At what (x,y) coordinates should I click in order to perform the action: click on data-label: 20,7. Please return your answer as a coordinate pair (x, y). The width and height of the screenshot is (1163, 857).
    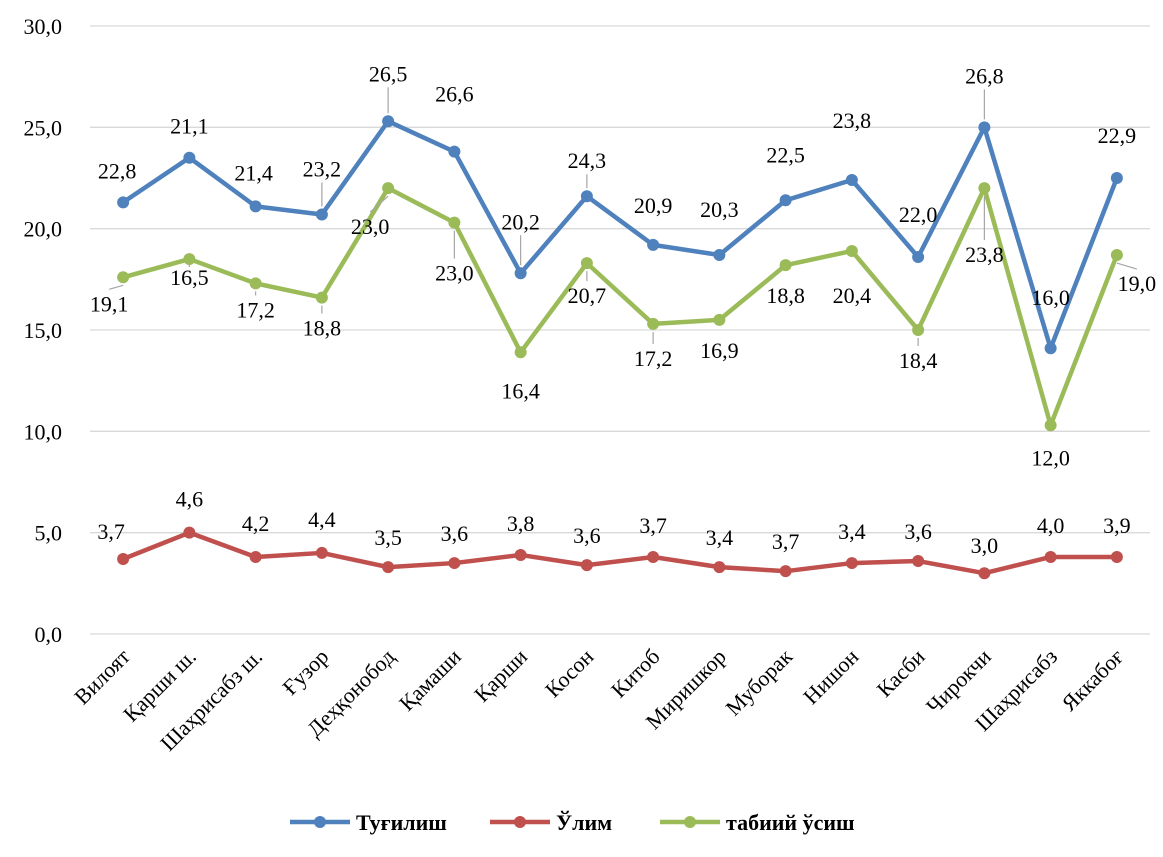
    Looking at the image, I should click on (587, 295).